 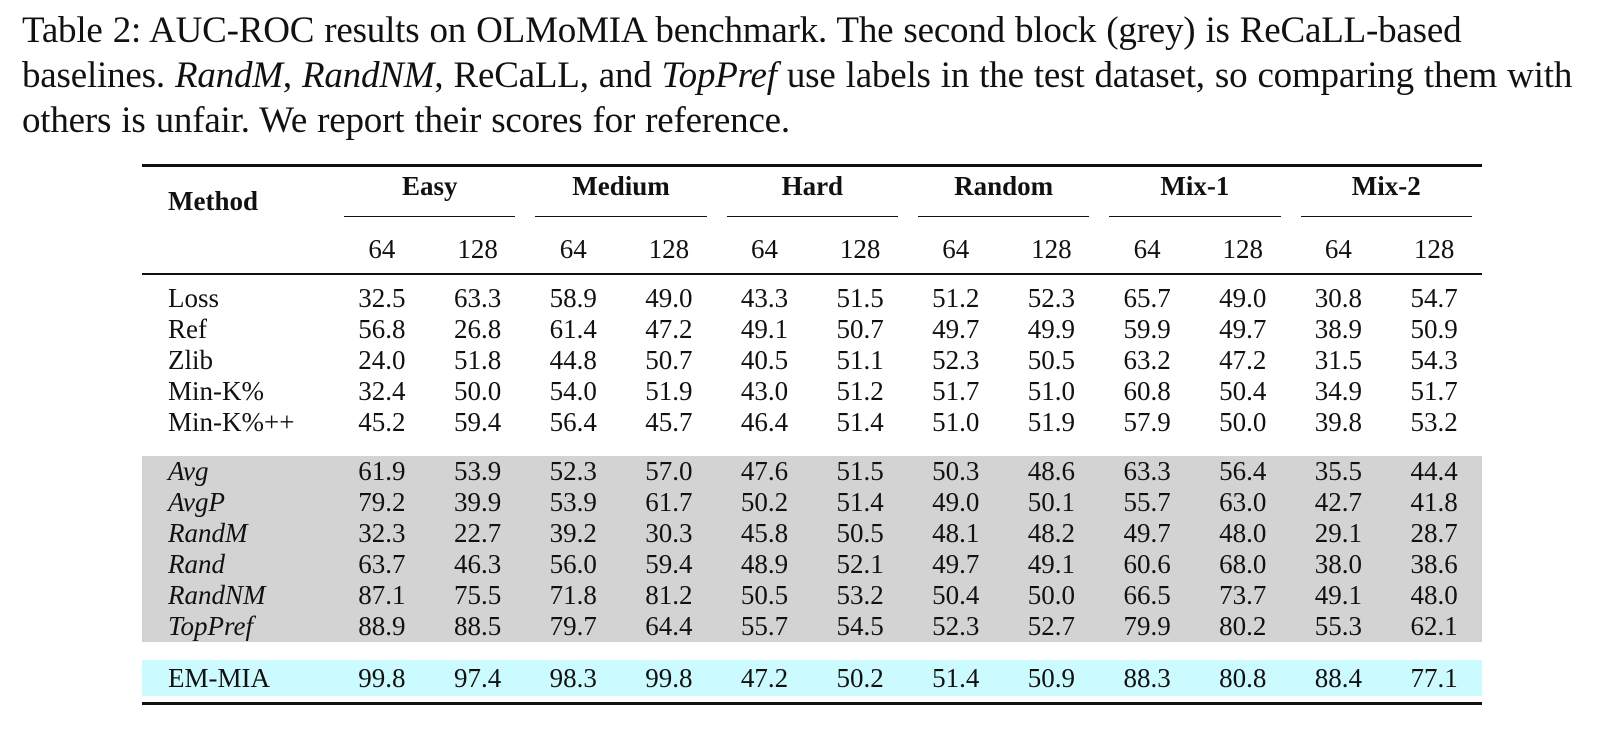 I want to click on score-cell: 39.8, so click(x=1338, y=429).